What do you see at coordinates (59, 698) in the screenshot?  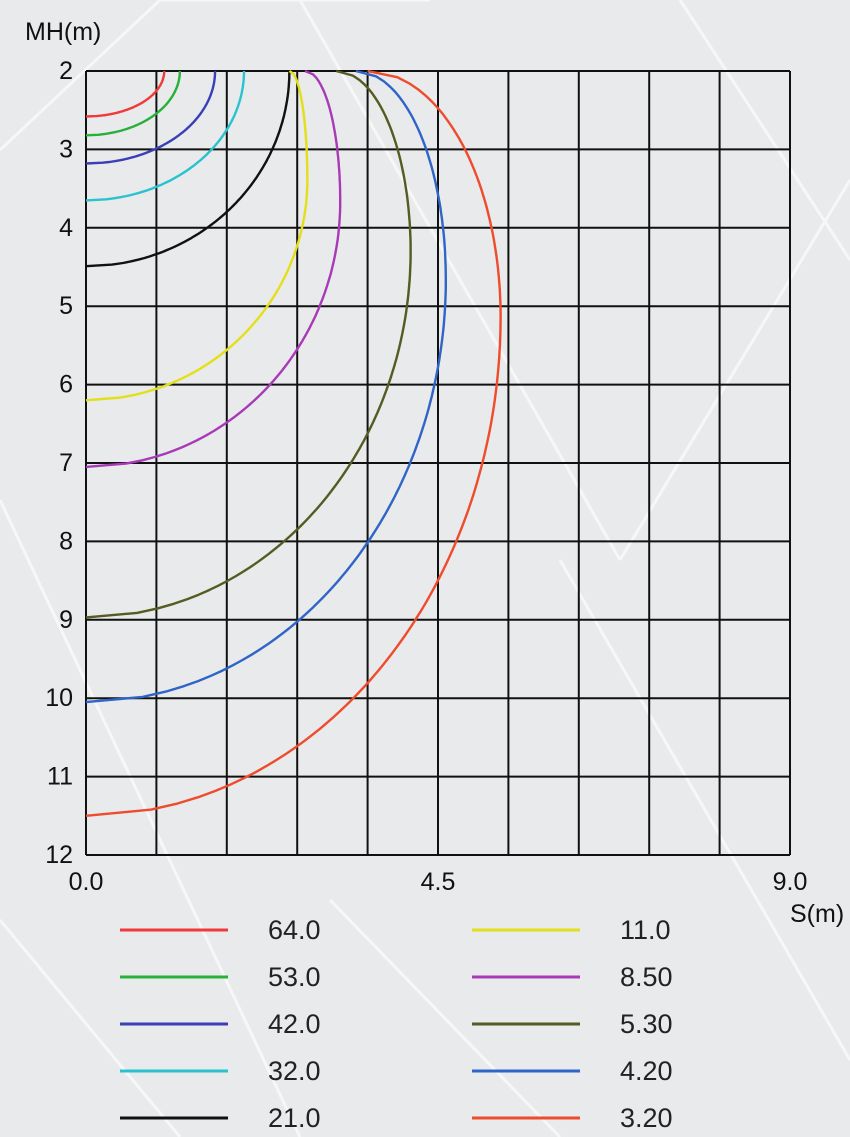 I see `y-tick-label: 10` at bounding box center [59, 698].